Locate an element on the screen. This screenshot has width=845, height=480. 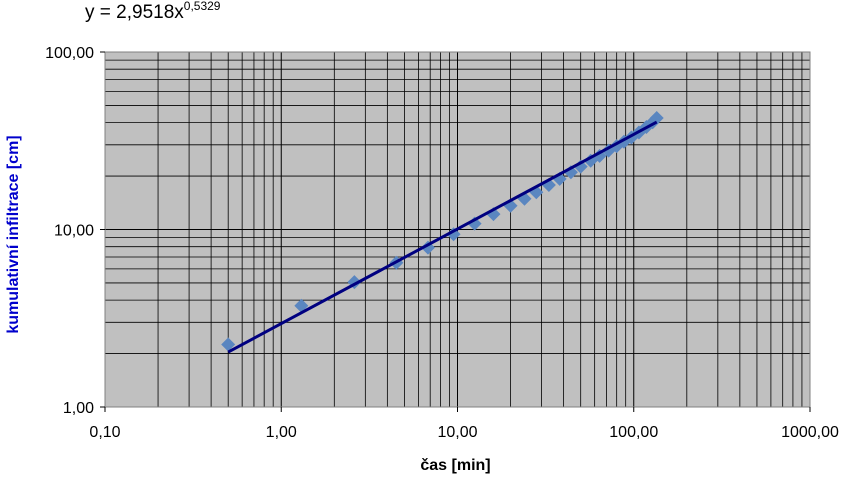
x-tick-label: 1000,00 is located at coordinates (810, 432).